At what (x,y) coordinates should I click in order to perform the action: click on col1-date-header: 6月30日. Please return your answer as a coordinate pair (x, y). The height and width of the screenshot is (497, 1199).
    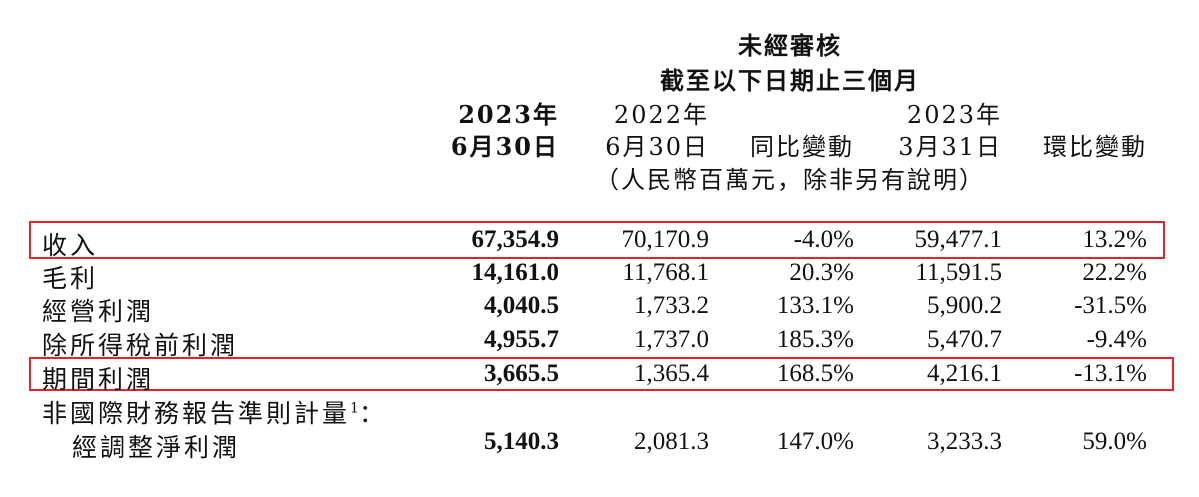
    Looking at the image, I should click on (504, 146).